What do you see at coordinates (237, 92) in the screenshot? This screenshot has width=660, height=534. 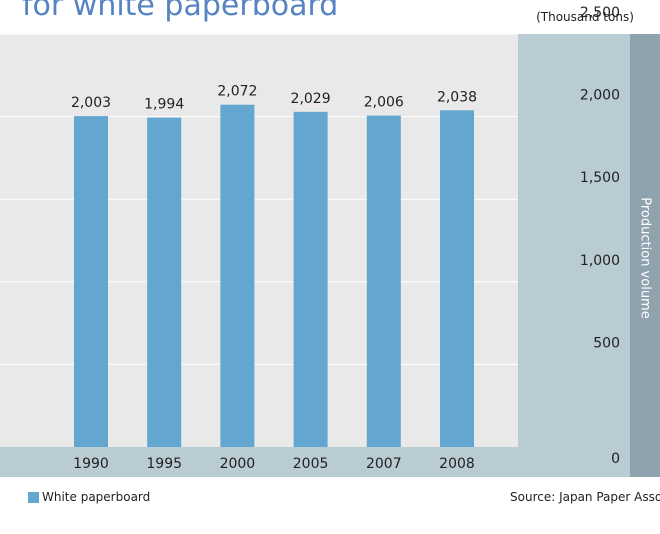 I see `value-label: 2,072` at bounding box center [237, 92].